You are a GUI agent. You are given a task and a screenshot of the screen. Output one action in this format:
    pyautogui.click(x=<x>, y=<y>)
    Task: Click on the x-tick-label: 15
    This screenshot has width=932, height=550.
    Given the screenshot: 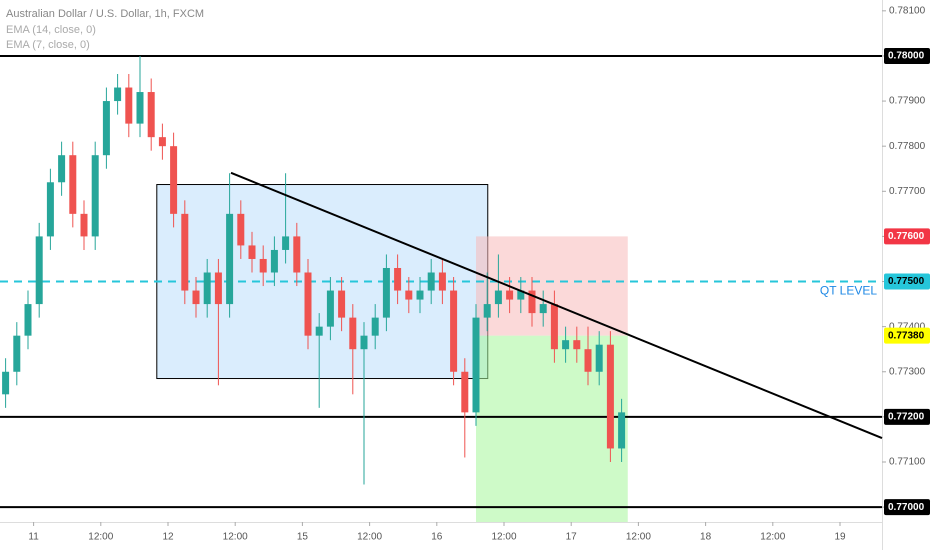 What is the action you would take?
    pyautogui.click(x=303, y=537)
    